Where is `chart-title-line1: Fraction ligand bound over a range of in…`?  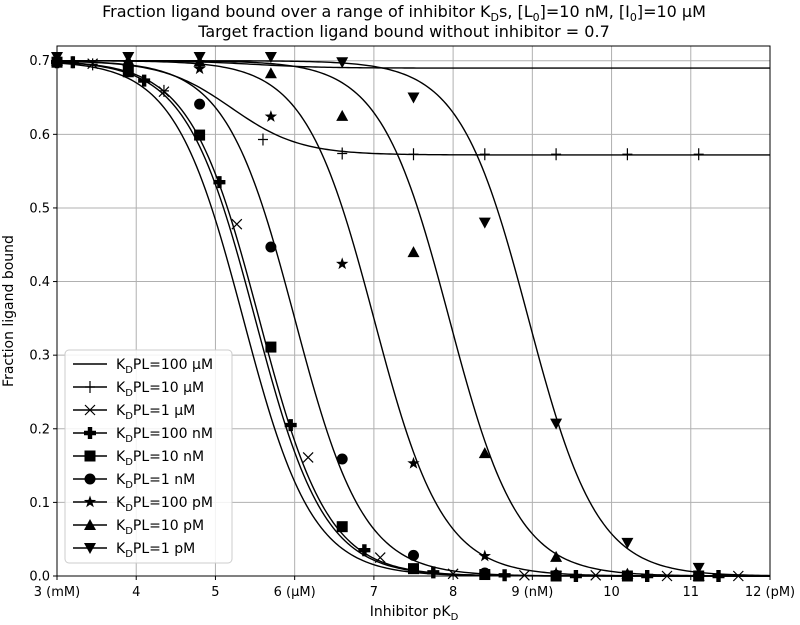 chart-title-line1: Fraction ligand bound over a range of in… is located at coordinates (404, 13).